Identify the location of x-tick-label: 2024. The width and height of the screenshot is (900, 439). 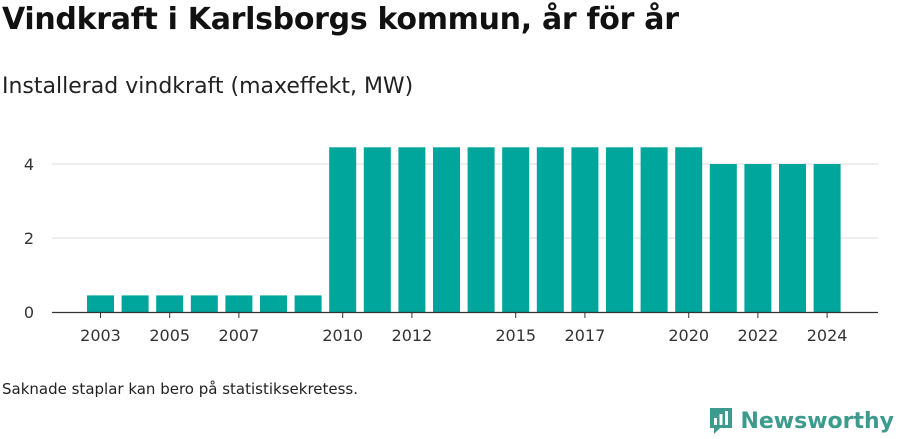
(827, 335).